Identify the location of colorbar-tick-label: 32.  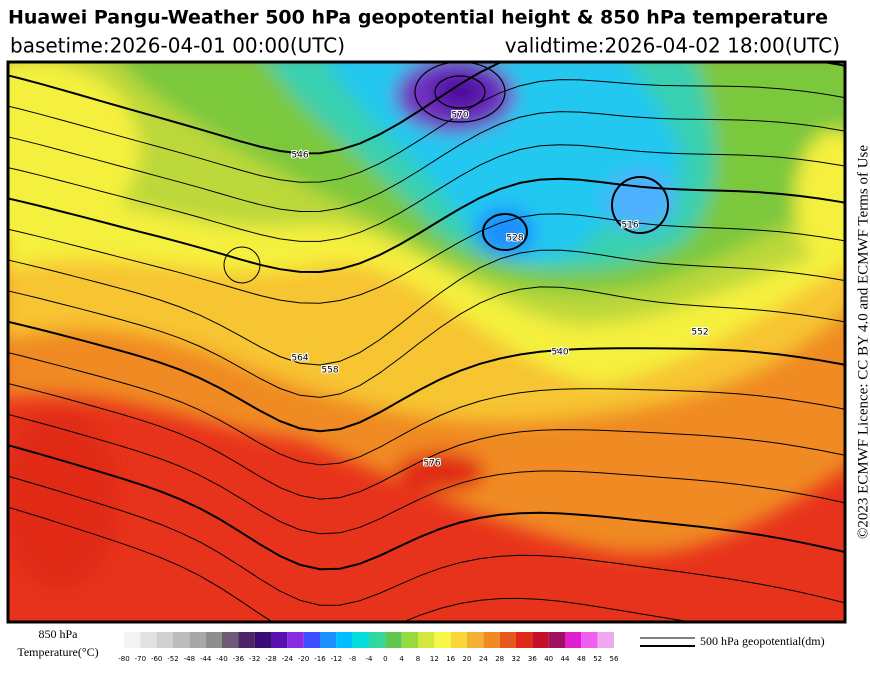
(516, 659).